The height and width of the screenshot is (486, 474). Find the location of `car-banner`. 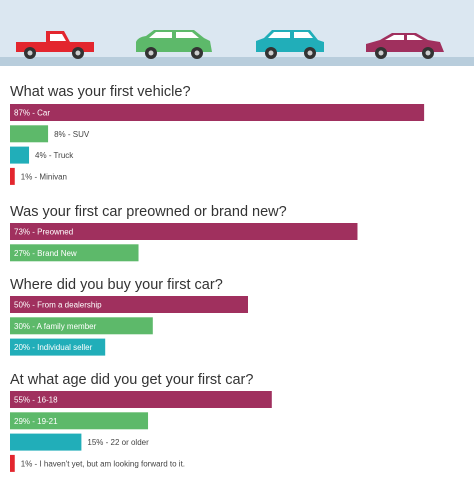

car-banner is located at coordinates (237, 33).